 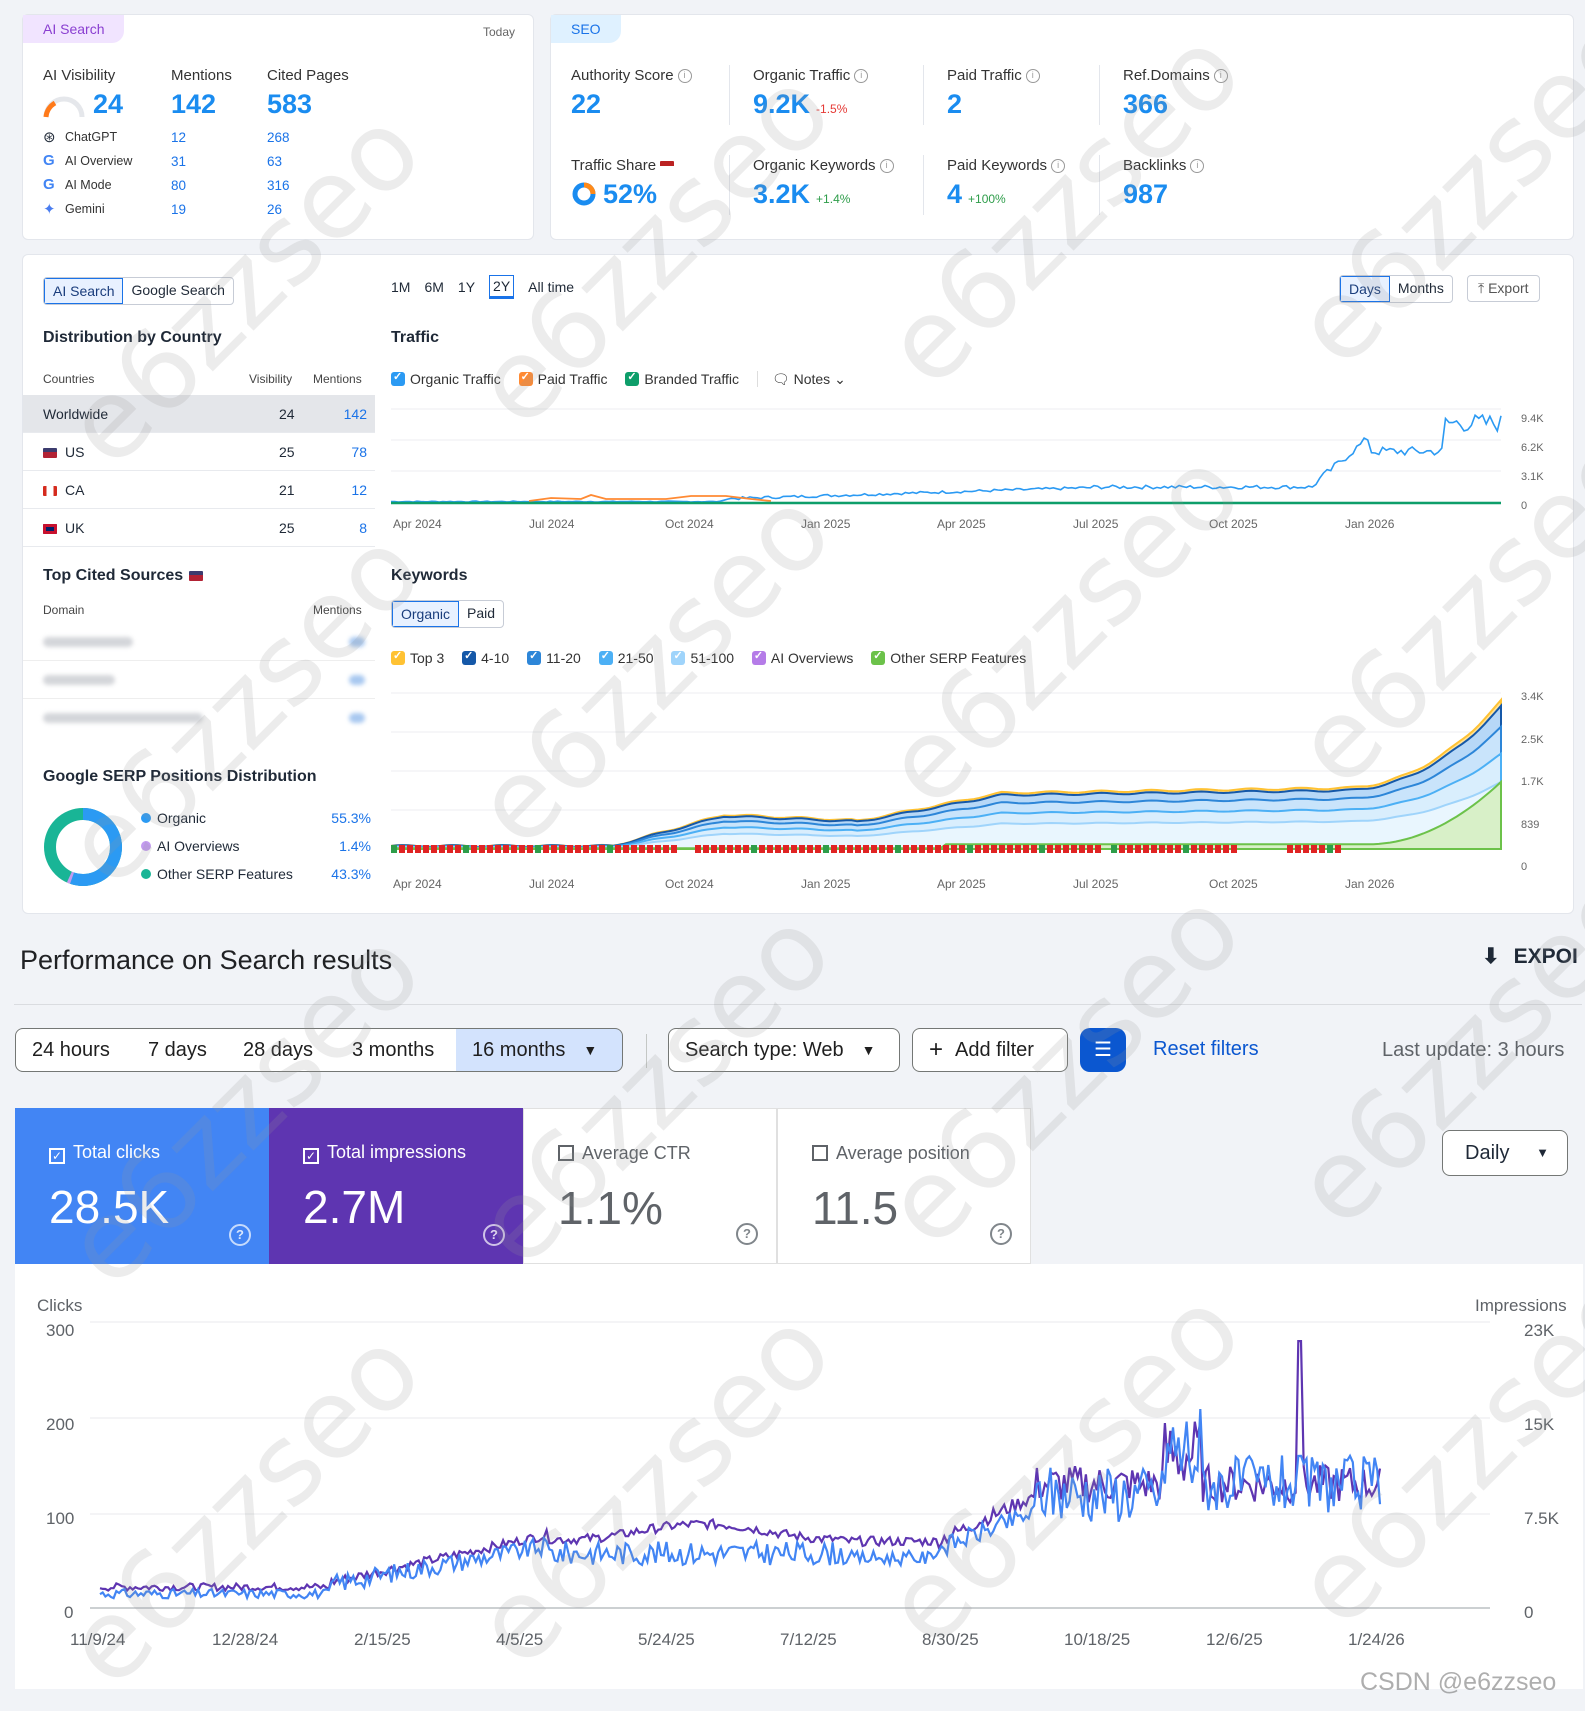 What do you see at coordinates (801, 379) in the screenshot?
I see `notes-dropdown: 🗨 Notes ⌄` at bounding box center [801, 379].